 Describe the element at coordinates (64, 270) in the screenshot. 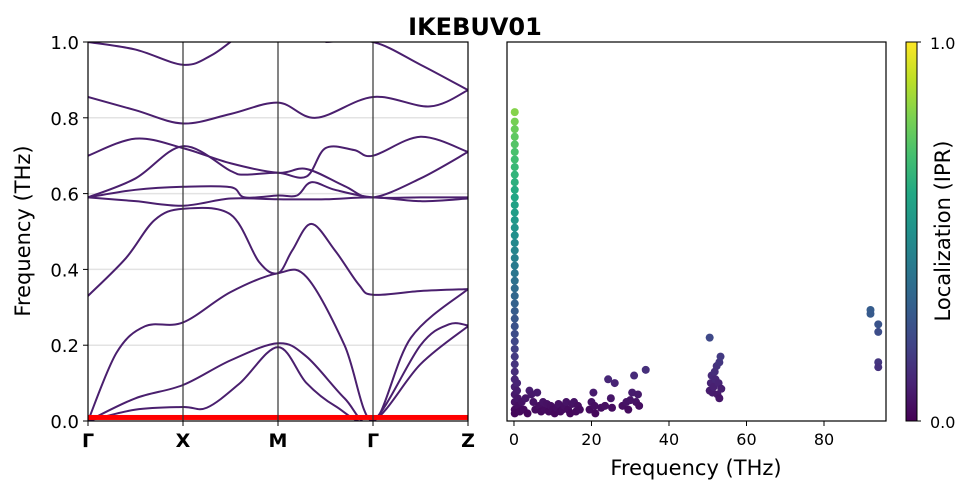

I see `y-tick-label: 0.4` at that location.